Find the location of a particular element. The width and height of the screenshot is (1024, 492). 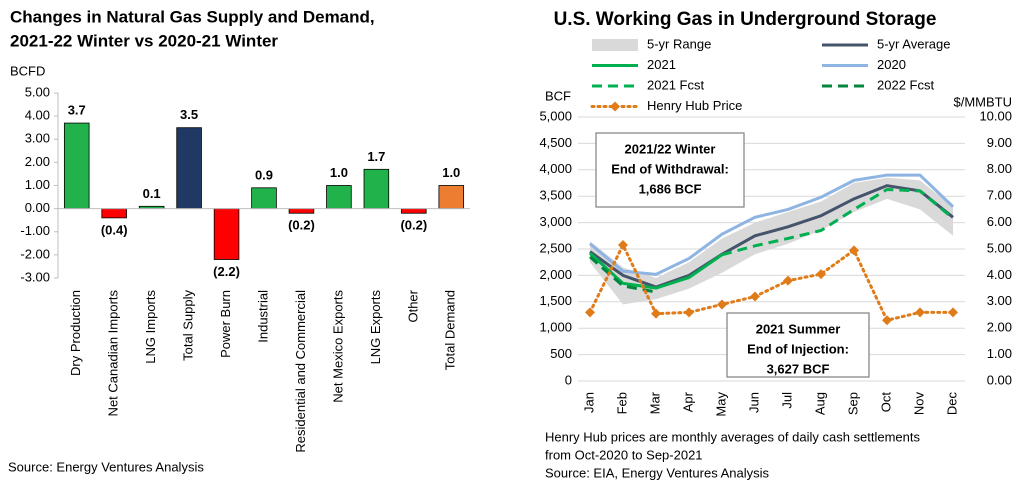

x-tick-label: Dry Production is located at coordinates (75, 333).